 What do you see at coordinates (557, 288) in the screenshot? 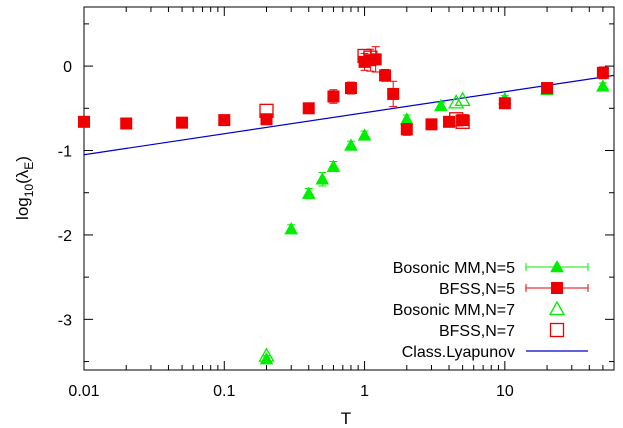
I see `legend-marker-filled-square` at bounding box center [557, 288].